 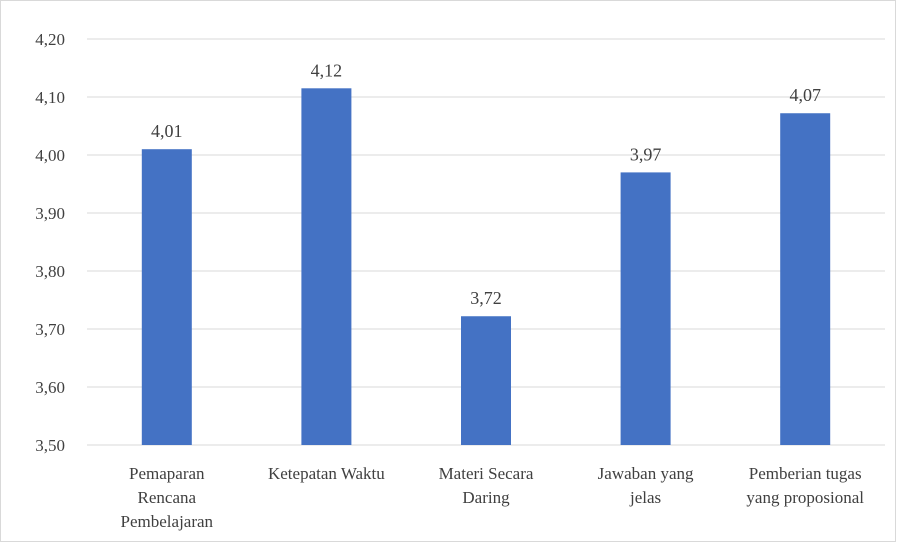 I want to click on y-tick-label: 3,60, so click(x=50, y=387).